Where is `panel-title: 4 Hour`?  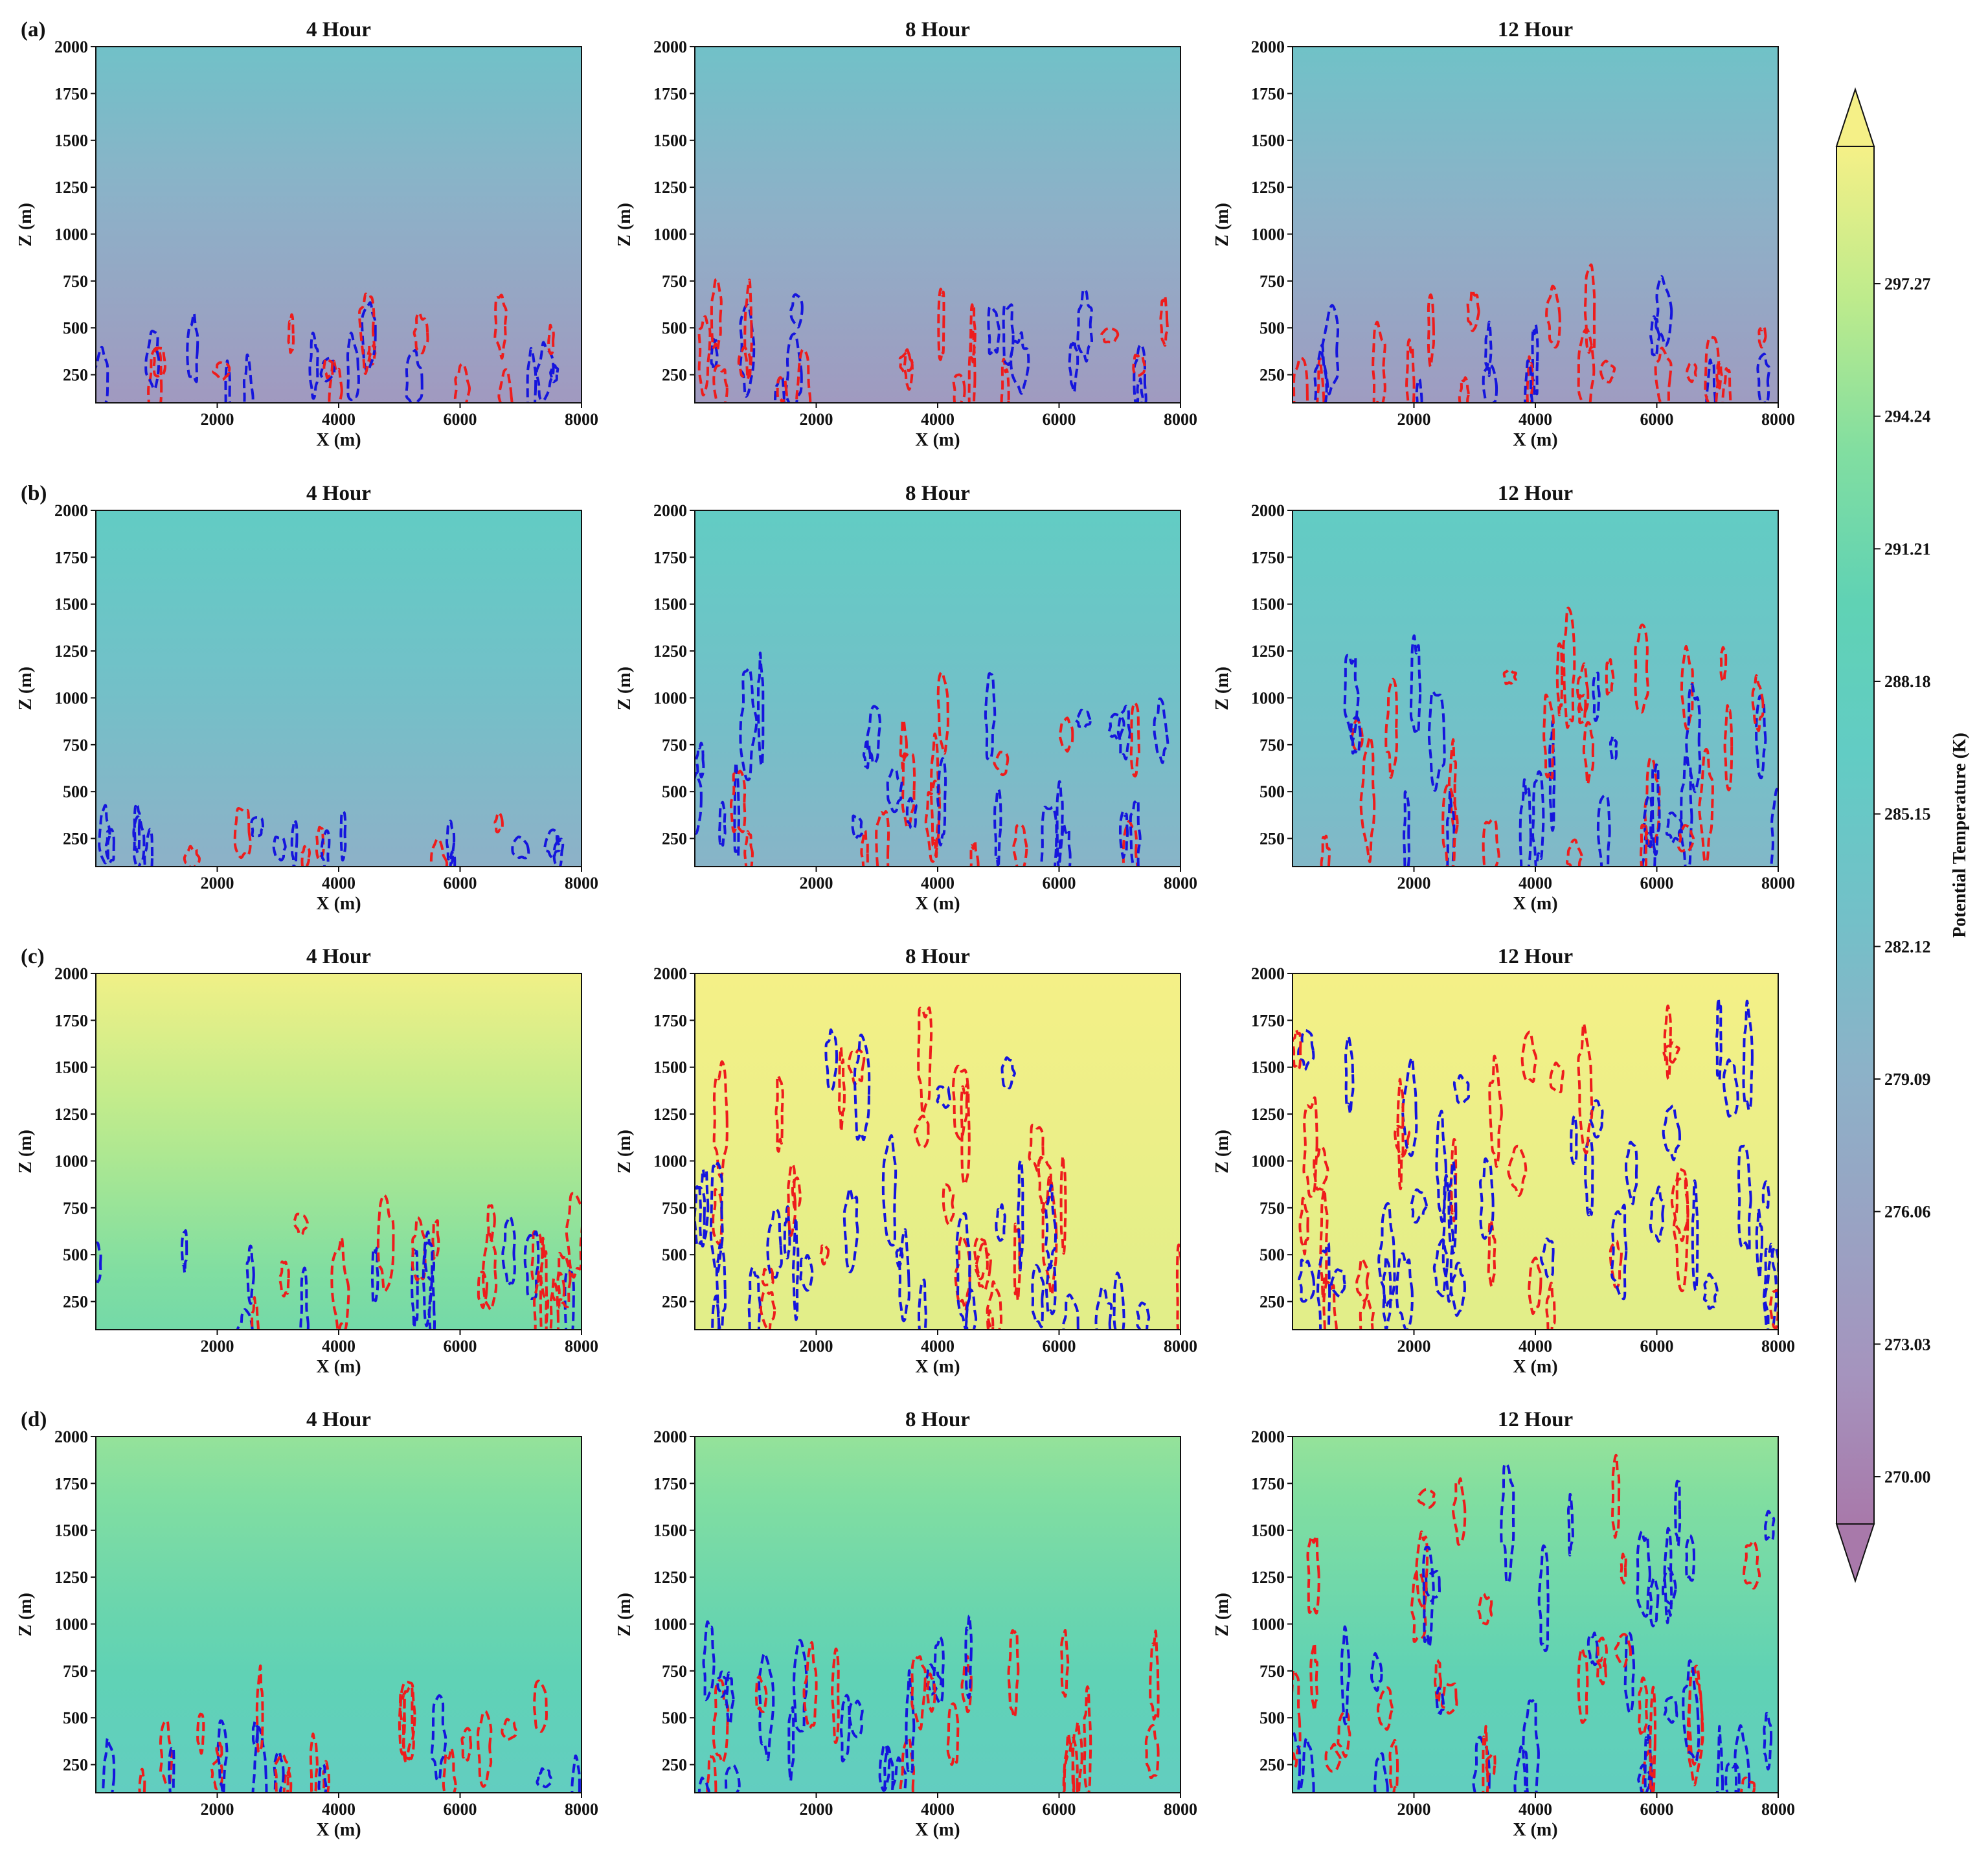
panel-title: 4 Hour is located at coordinates (338, 494).